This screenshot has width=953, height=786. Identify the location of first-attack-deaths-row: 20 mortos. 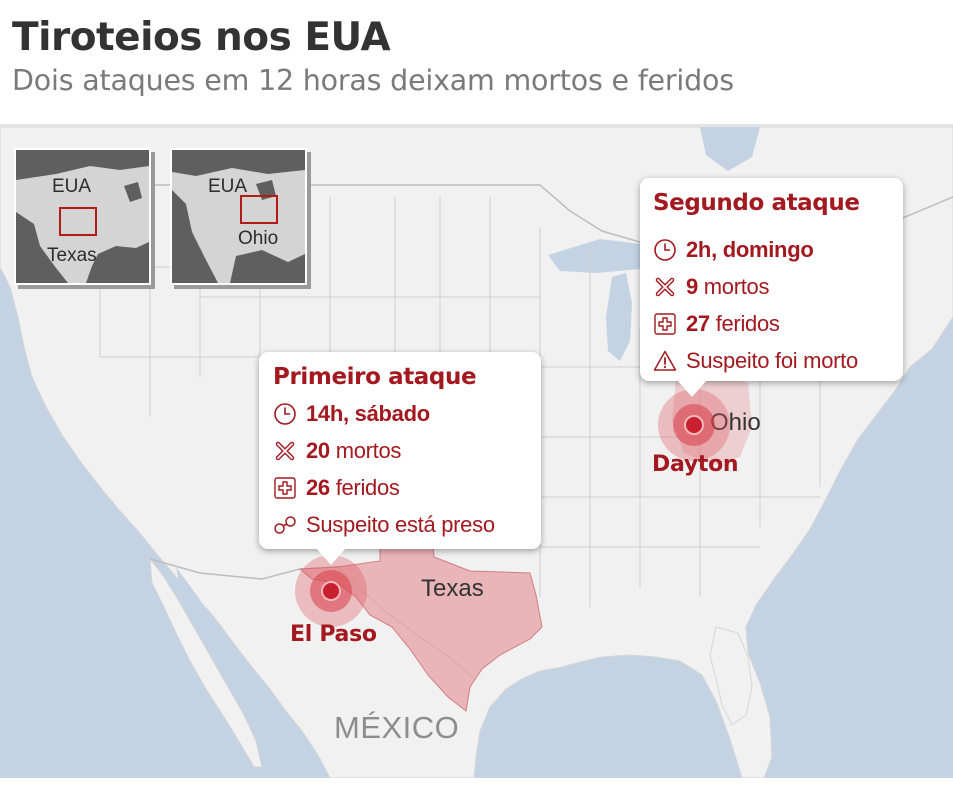
(337, 451).